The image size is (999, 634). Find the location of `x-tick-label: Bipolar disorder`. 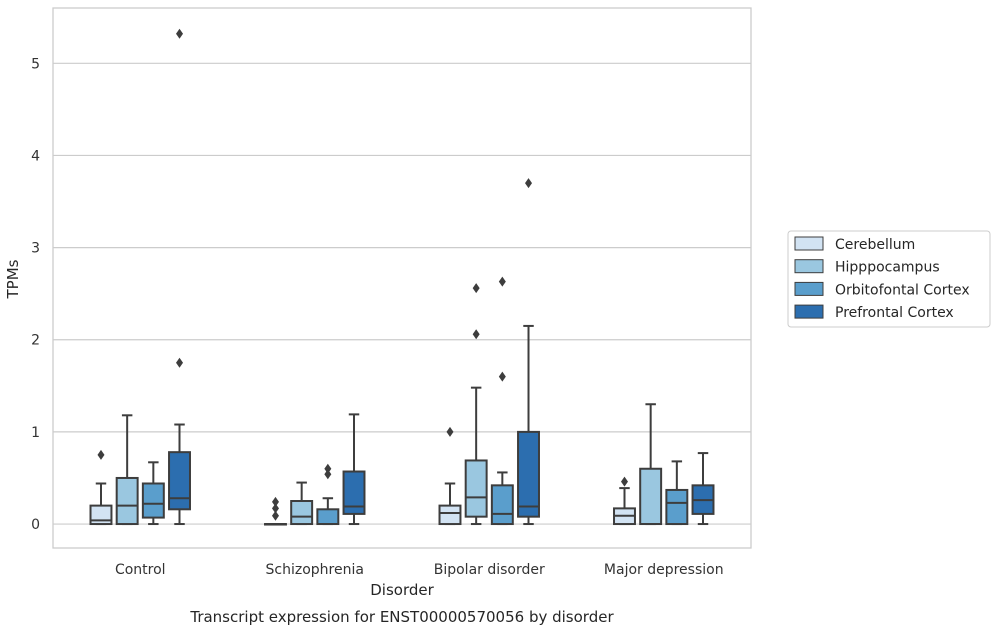

x-tick-label: Bipolar disorder is located at coordinates (489, 570).